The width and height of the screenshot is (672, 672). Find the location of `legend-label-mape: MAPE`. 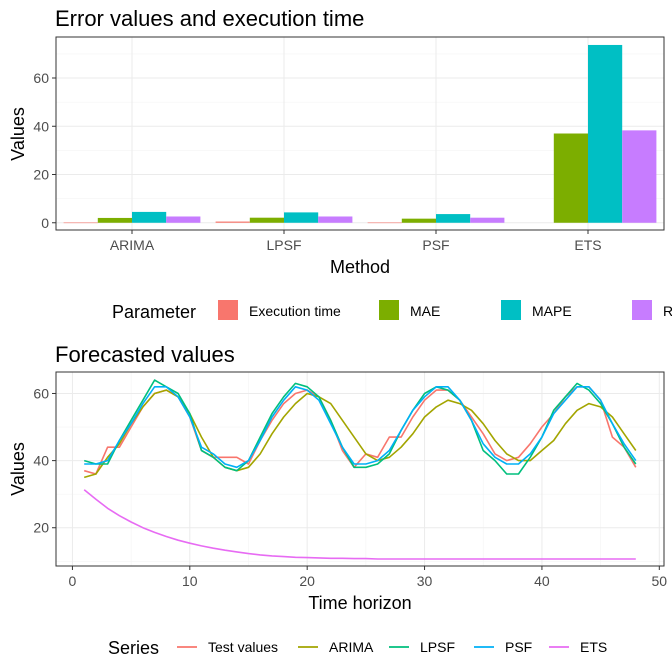

legend-label-mape: MAPE is located at coordinates (552, 311).